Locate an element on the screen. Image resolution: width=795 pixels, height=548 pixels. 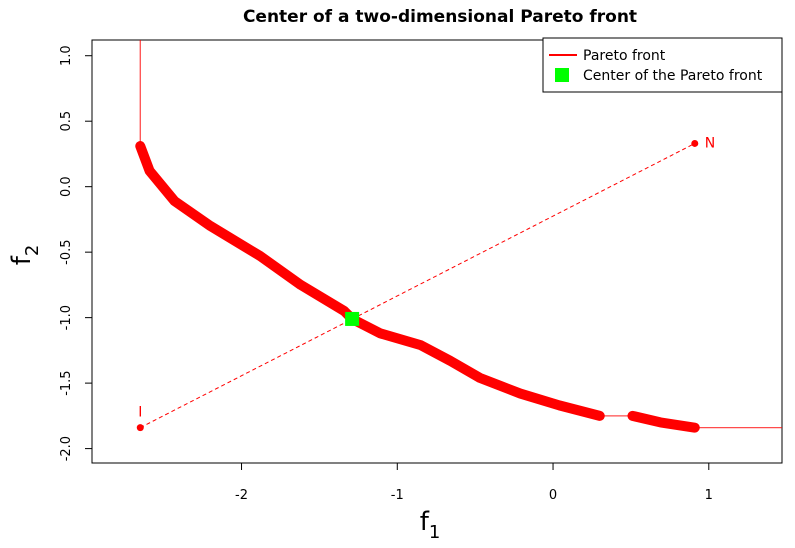
legend-swatch is located at coordinates (562, 75).